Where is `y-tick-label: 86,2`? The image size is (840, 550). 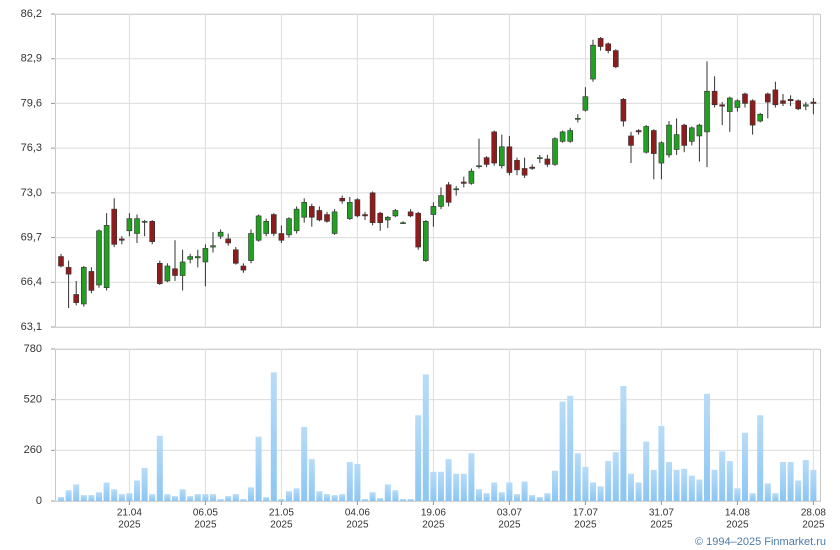 y-tick-label: 86,2 is located at coordinates (31, 14).